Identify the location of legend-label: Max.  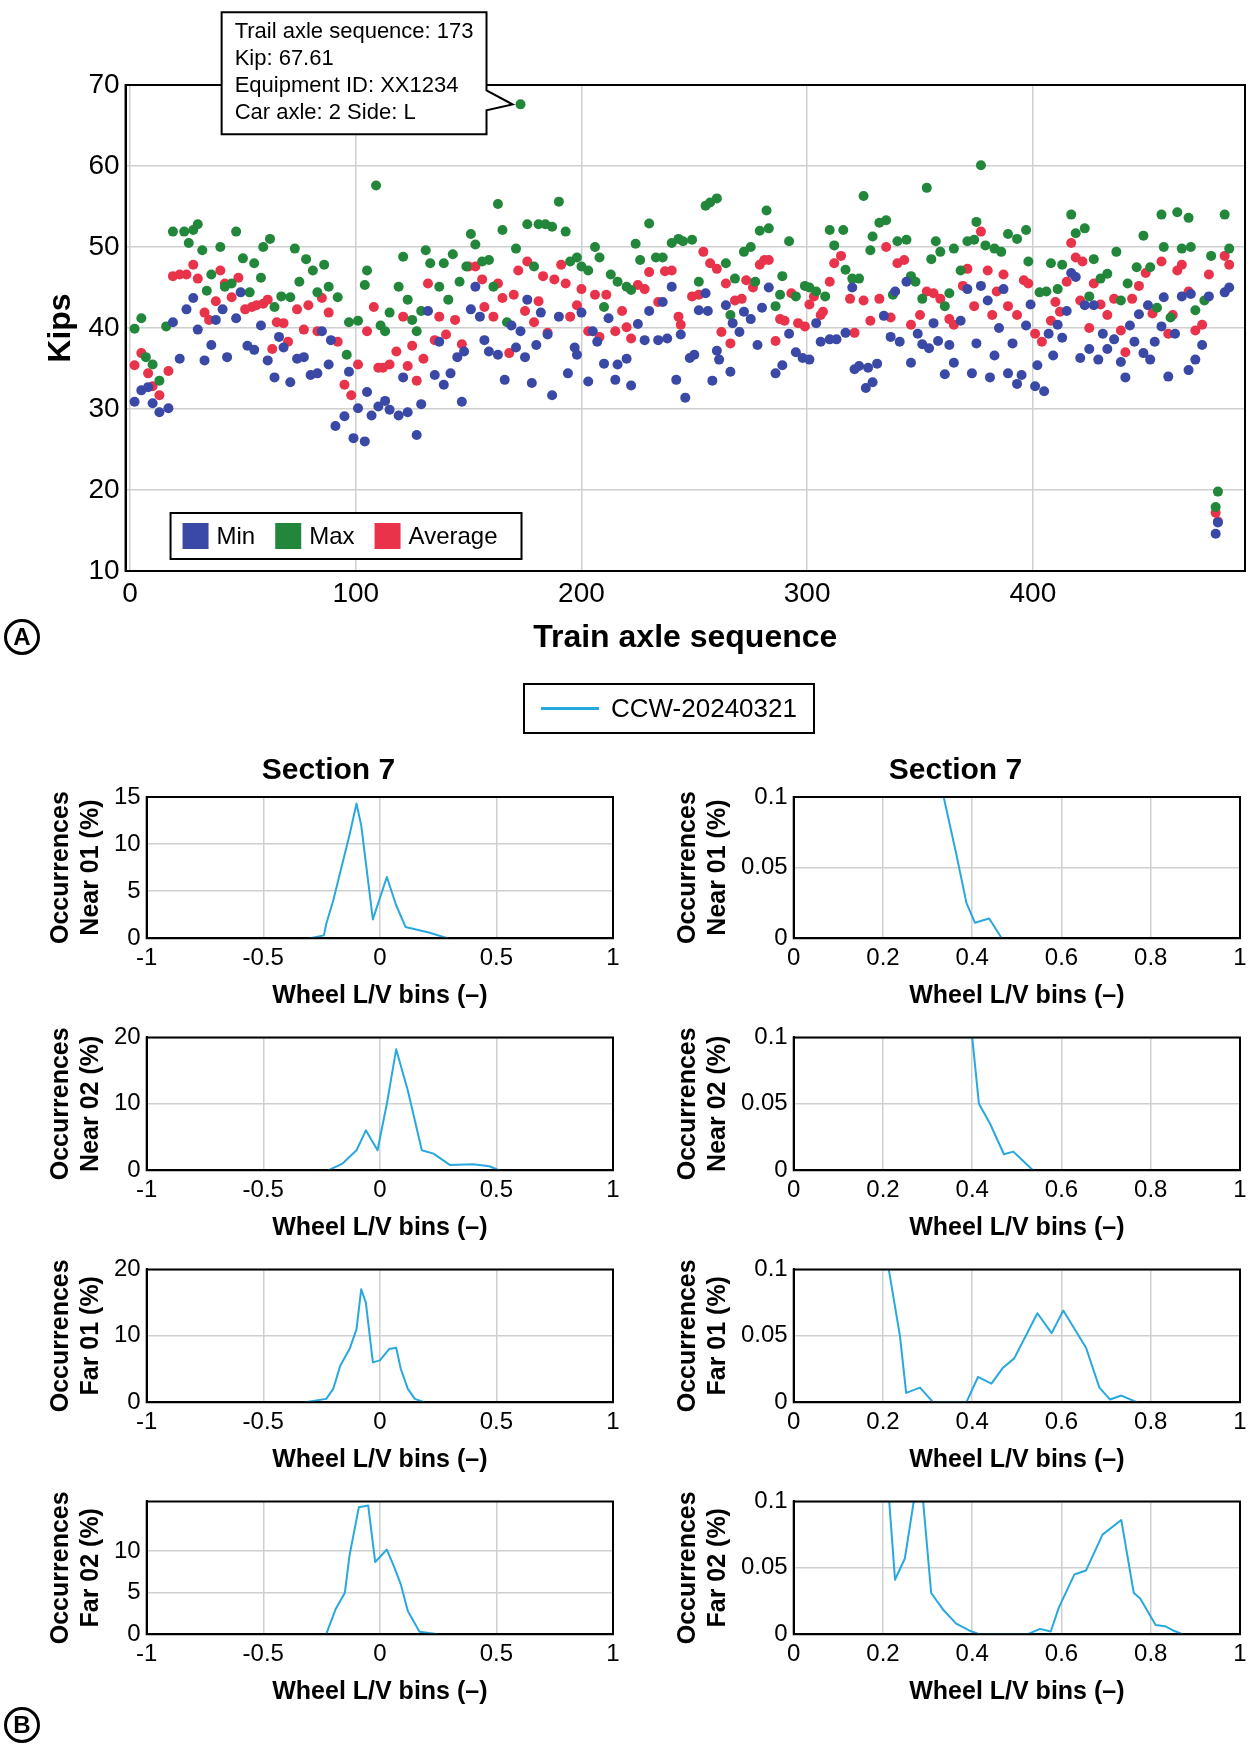
(332, 535).